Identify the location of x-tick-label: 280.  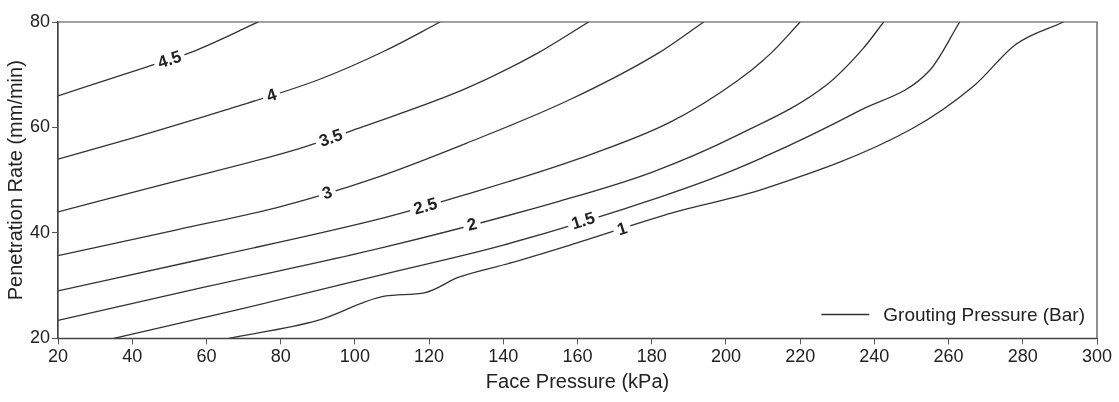
(1022, 356).